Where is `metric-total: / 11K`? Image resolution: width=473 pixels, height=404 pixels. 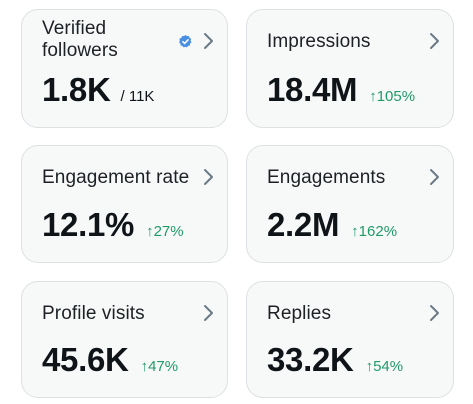
metric-total: / 11K is located at coordinates (137, 96).